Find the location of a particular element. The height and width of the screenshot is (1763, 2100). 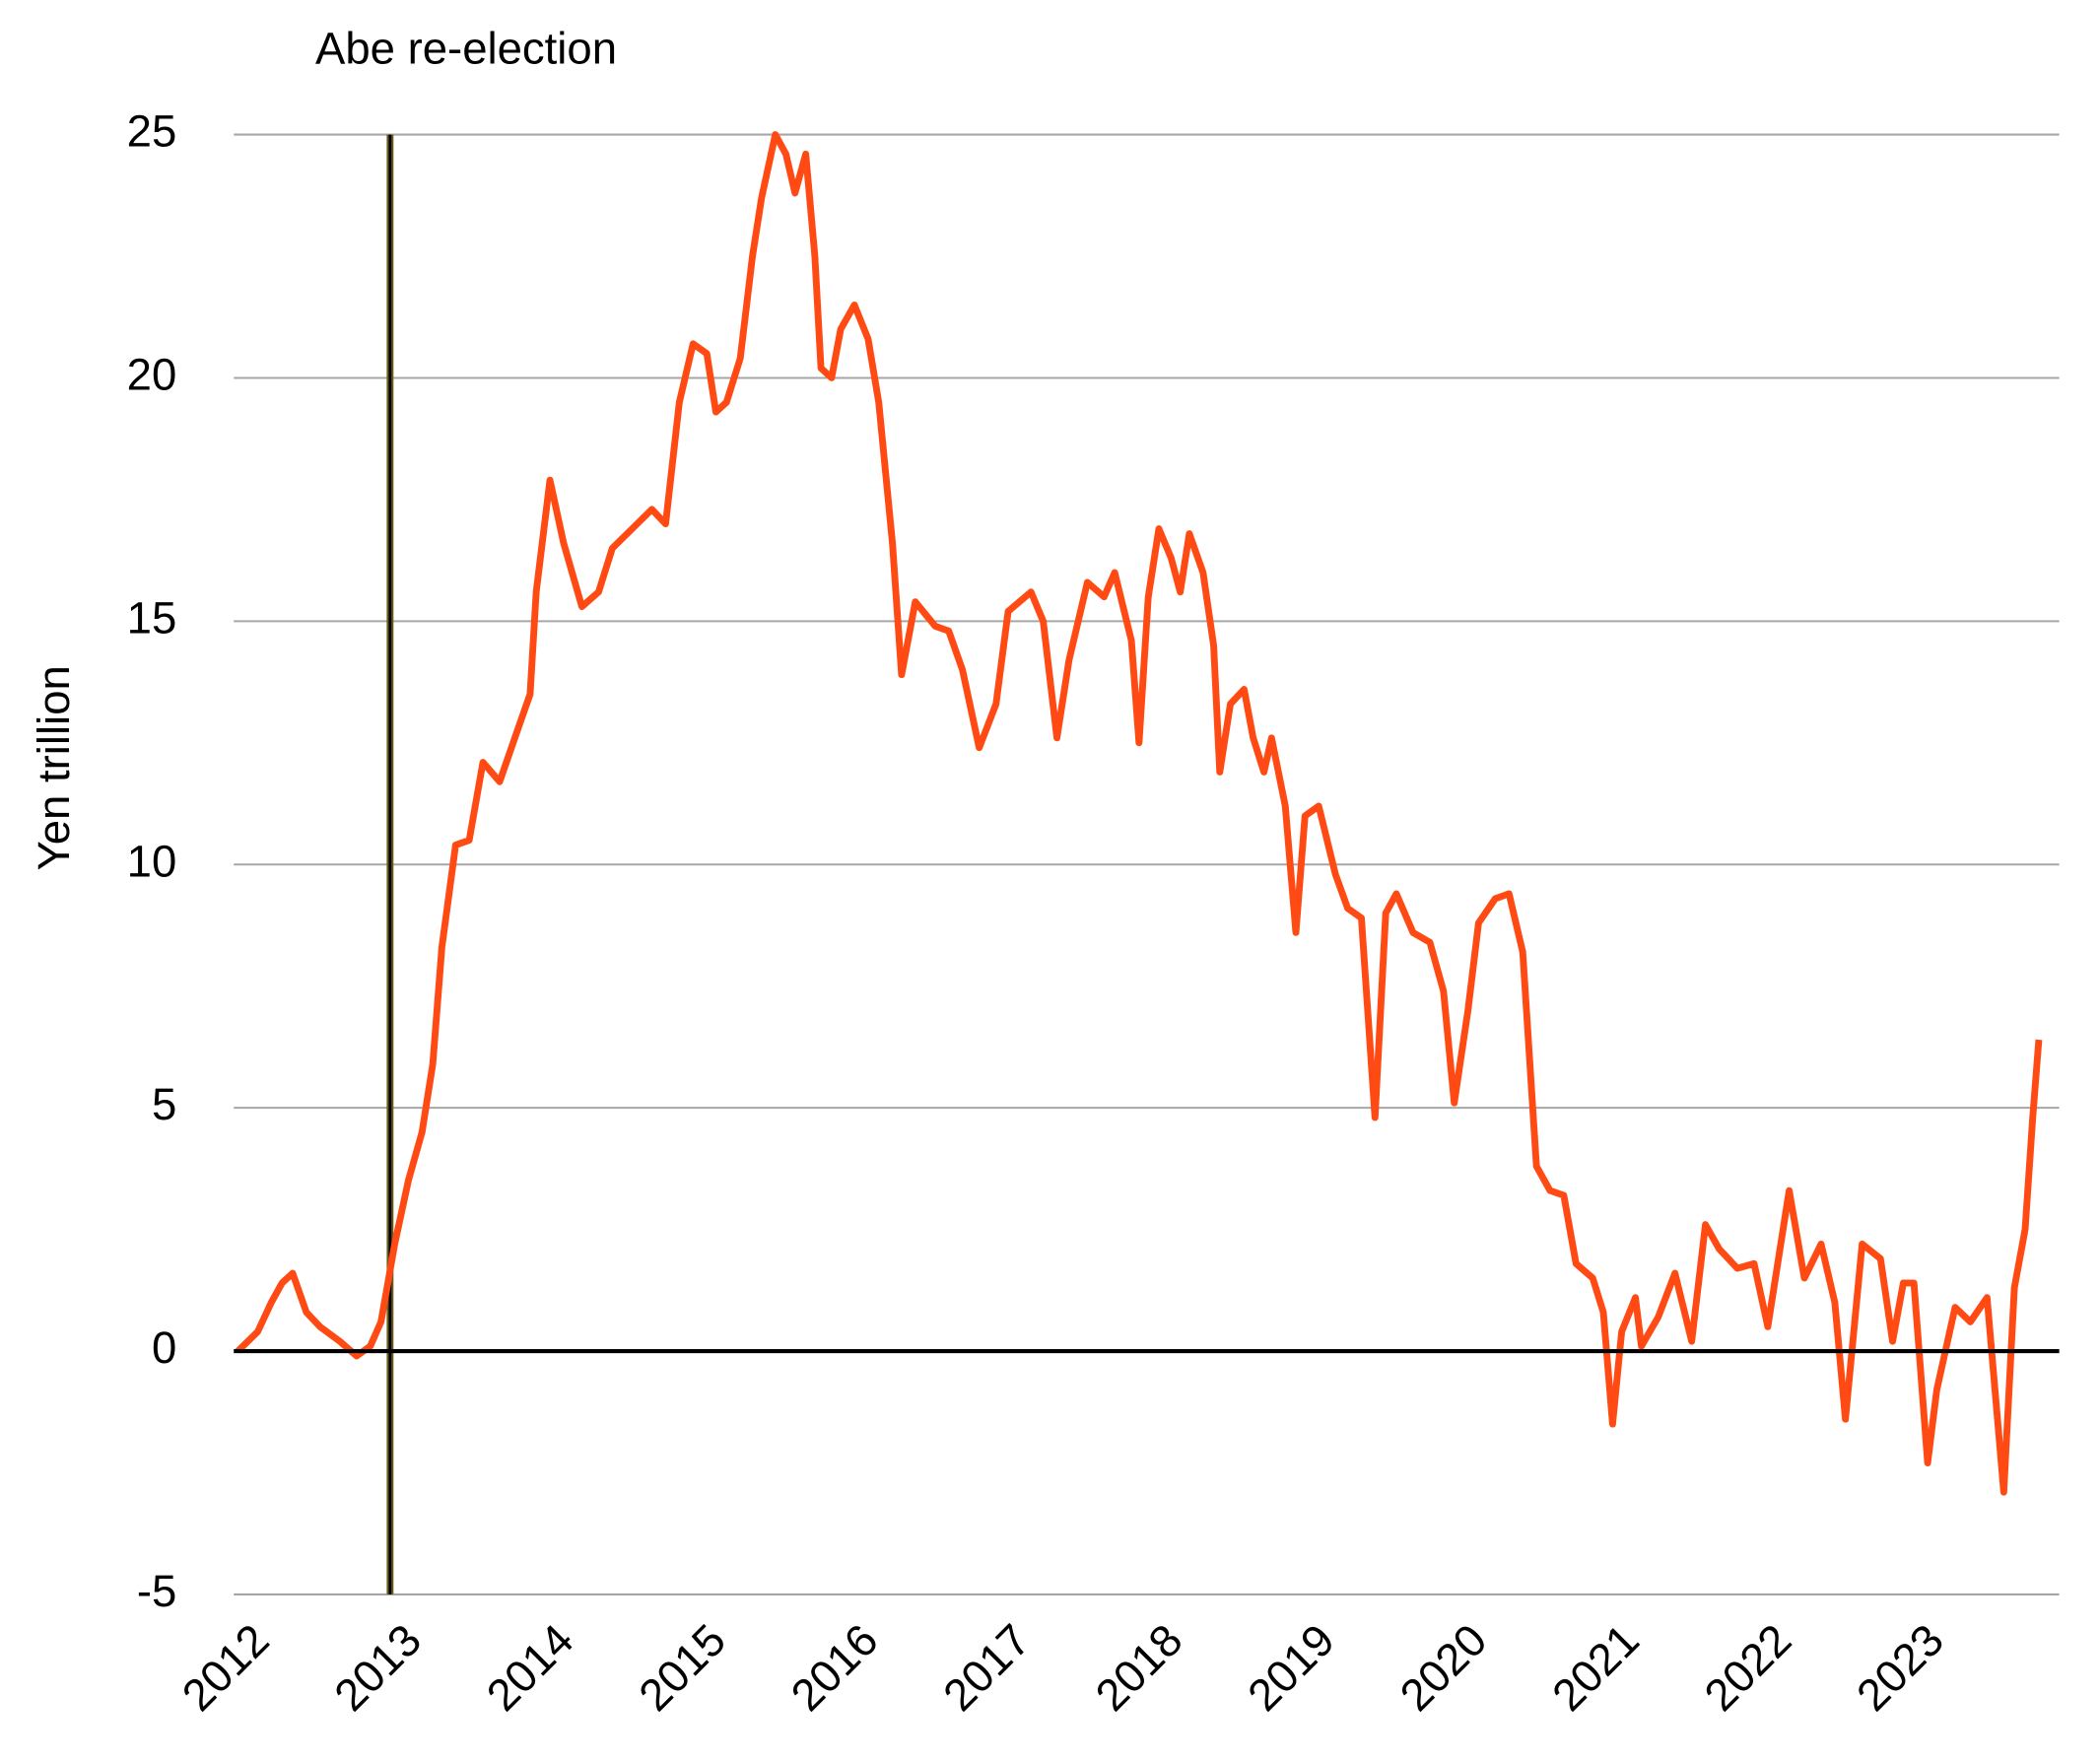

y-axis-label: Yen trillion is located at coordinates (54, 768).